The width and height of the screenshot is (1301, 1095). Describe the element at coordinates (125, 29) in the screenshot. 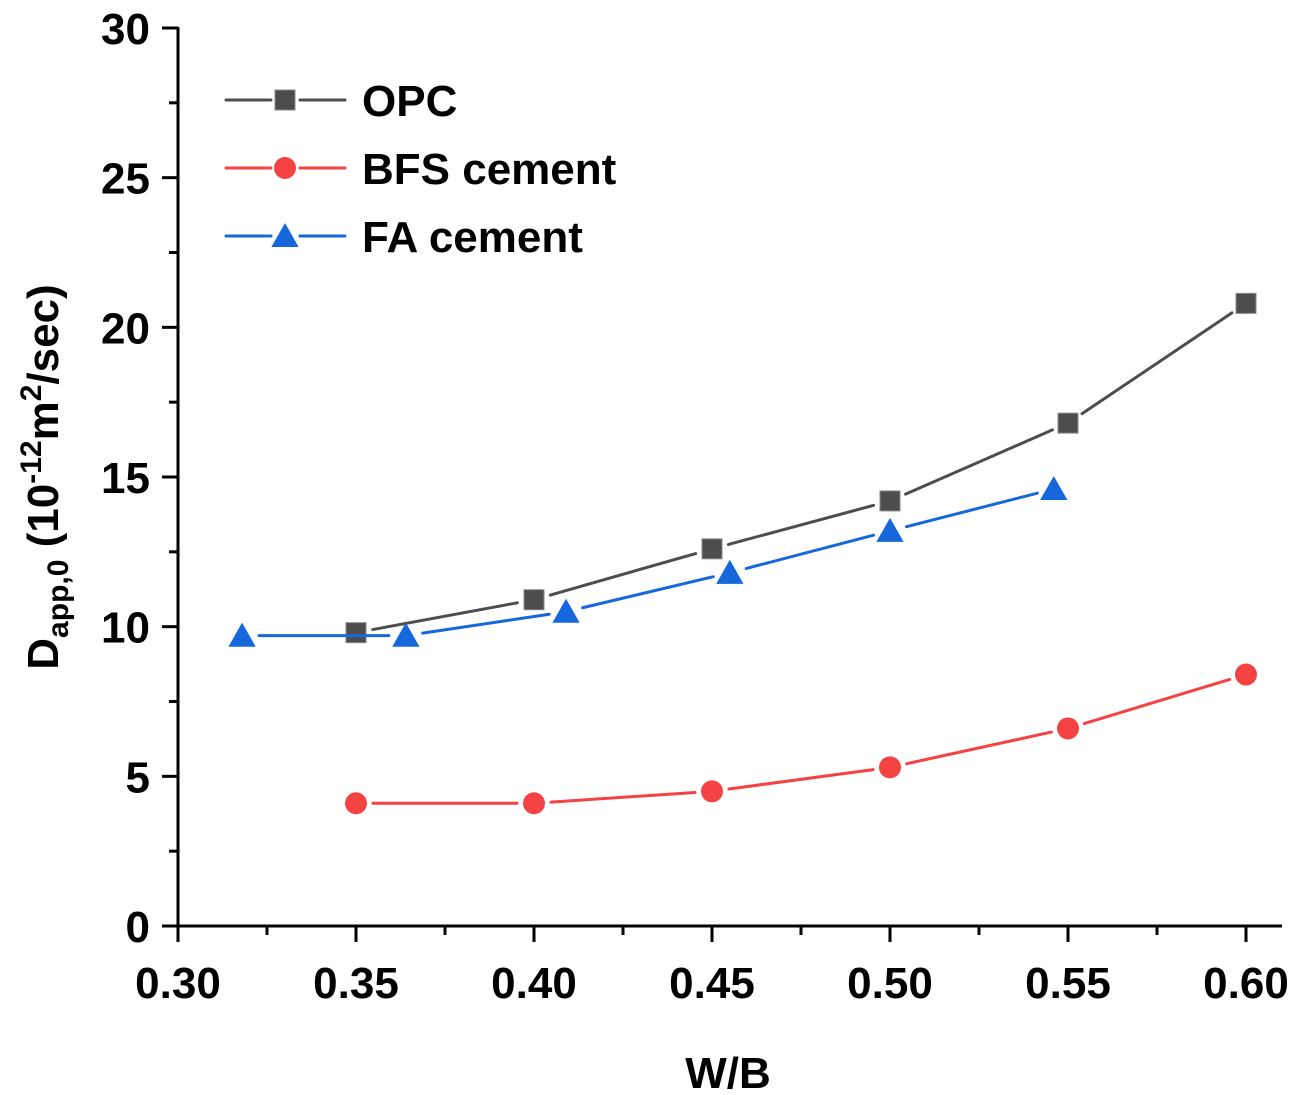

I see `y-tick-label: 30` at that location.